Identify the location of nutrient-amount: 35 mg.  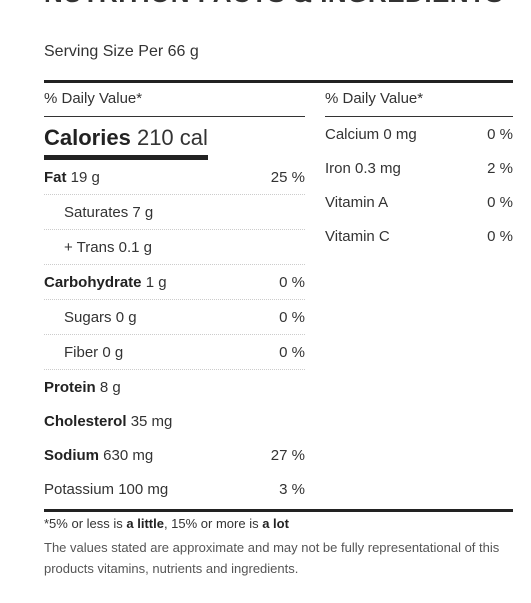
(151, 421).